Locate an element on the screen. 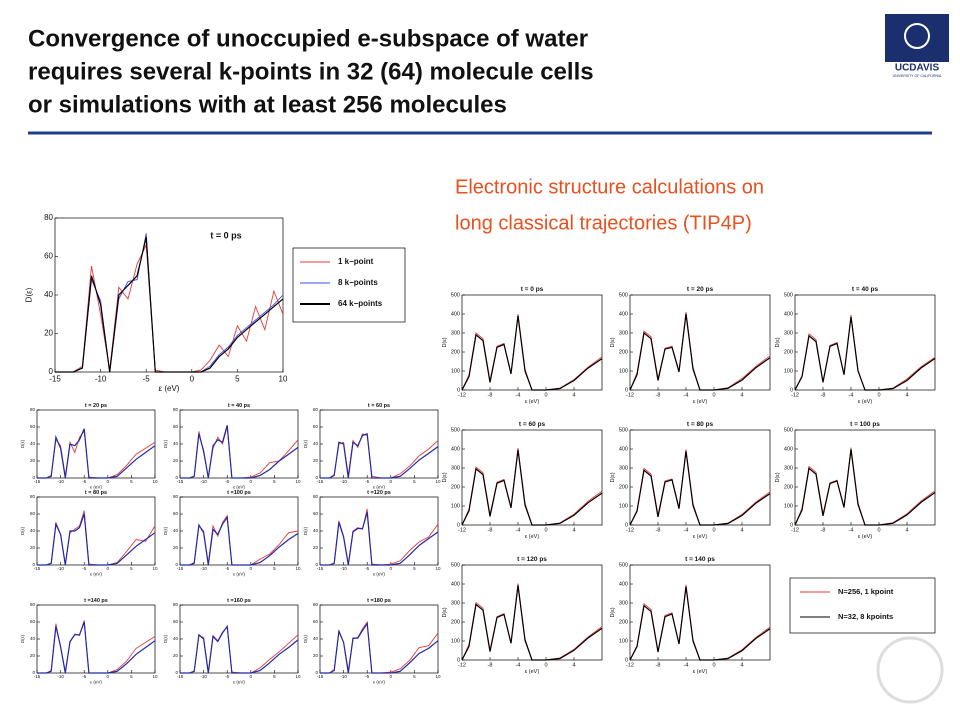 Image resolution: width=960 pixels, height=720 pixels. y-tick-label: 300 is located at coordinates (455, 468).